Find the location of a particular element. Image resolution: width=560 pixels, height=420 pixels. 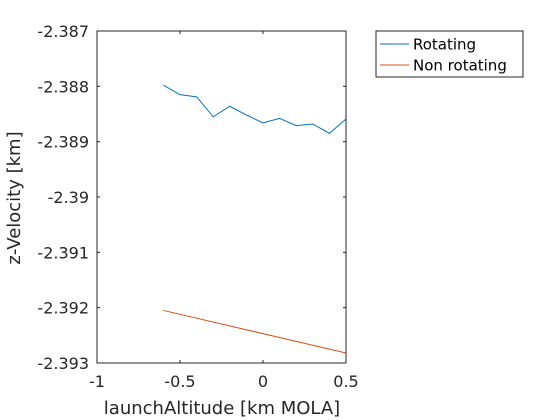

y-tick-label: -2.39 is located at coordinates (68, 197).